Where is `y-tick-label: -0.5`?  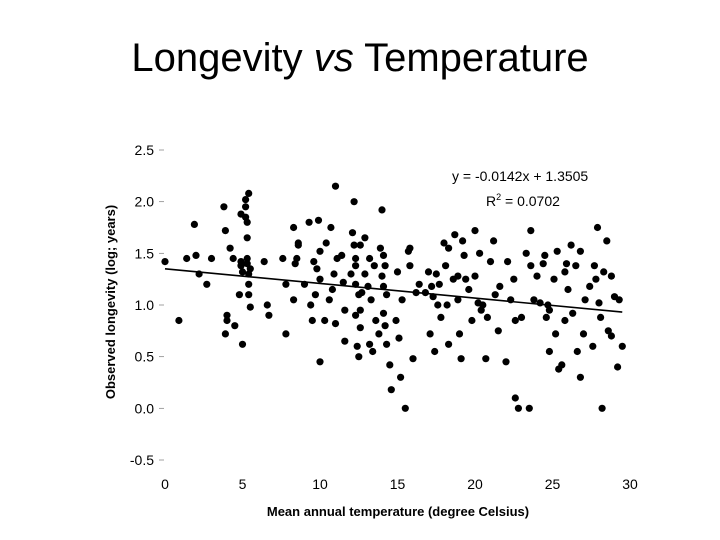
y-tick-label: -0.5 is located at coordinates (142, 460).